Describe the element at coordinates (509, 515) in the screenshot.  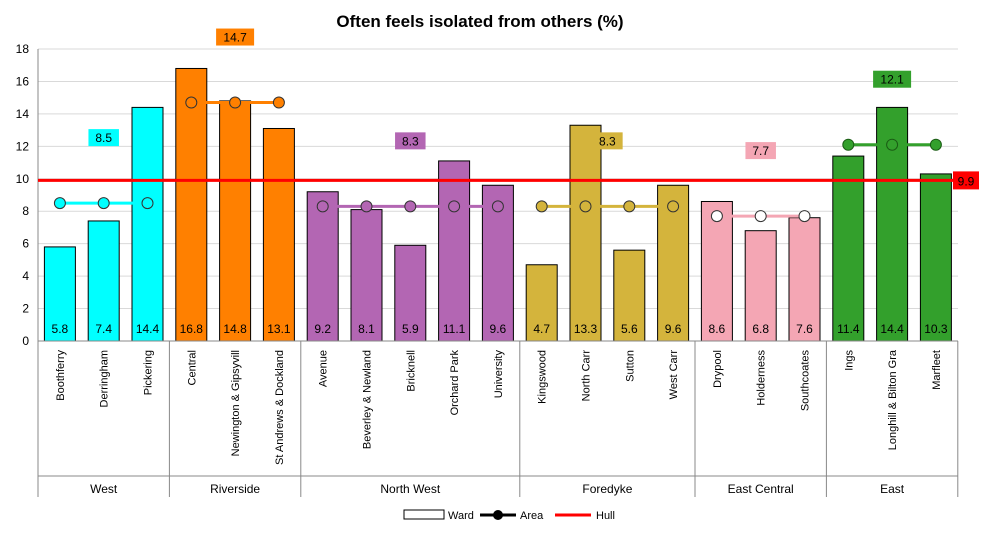
I see `legend: Ward Area Hull` at that location.